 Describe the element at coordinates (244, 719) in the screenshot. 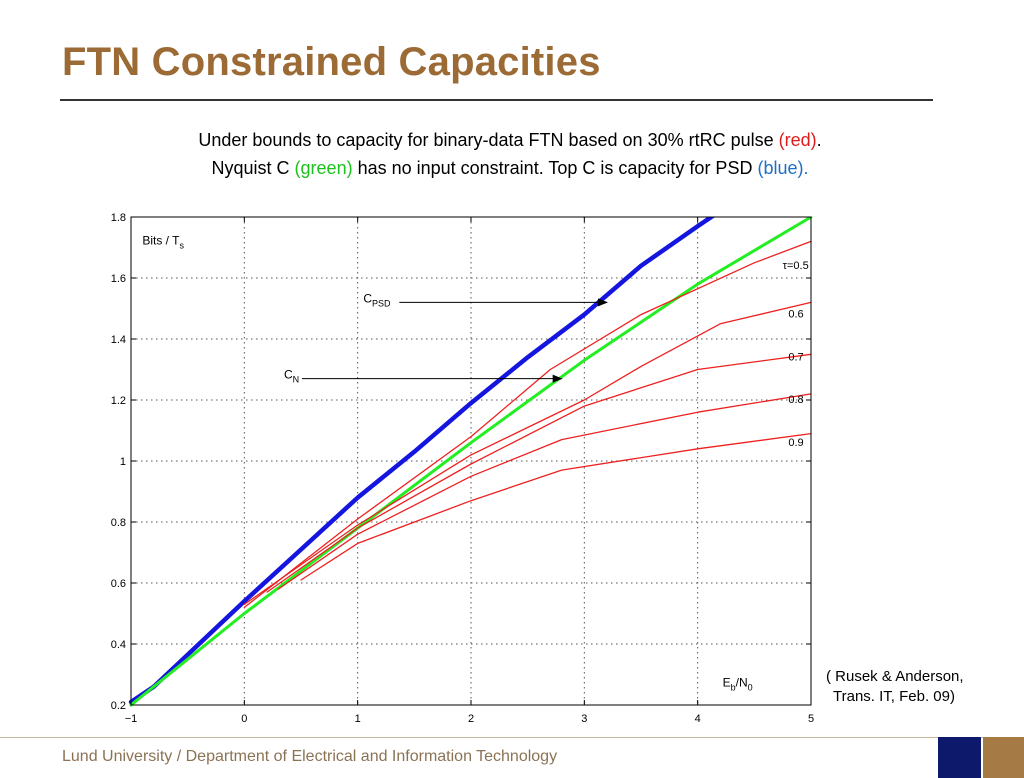

I see `x-tick-label: 0` at that location.